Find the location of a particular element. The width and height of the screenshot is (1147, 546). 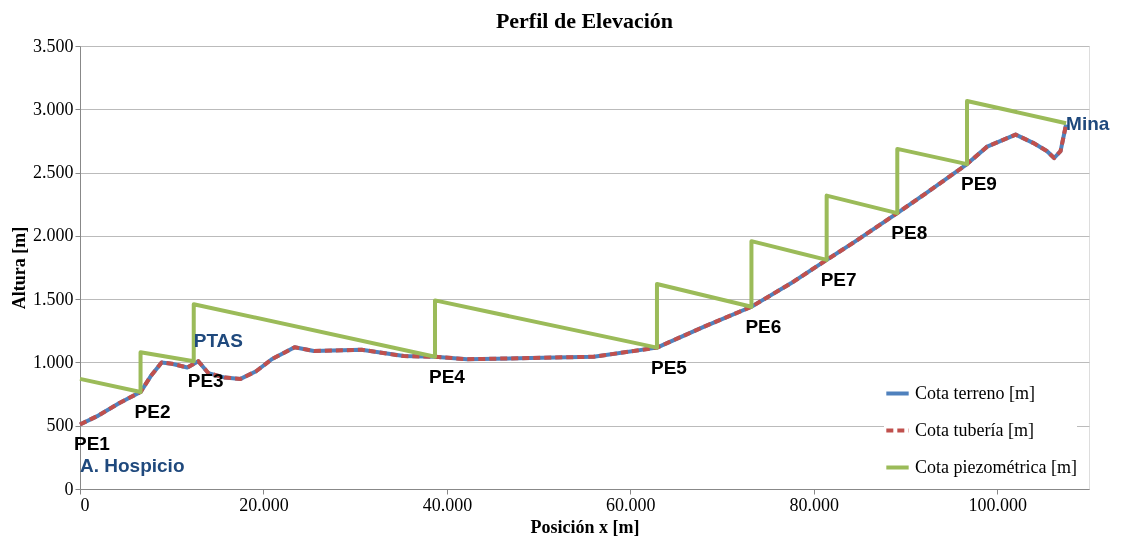

annotation: A. Hospicio is located at coordinates (132, 466).